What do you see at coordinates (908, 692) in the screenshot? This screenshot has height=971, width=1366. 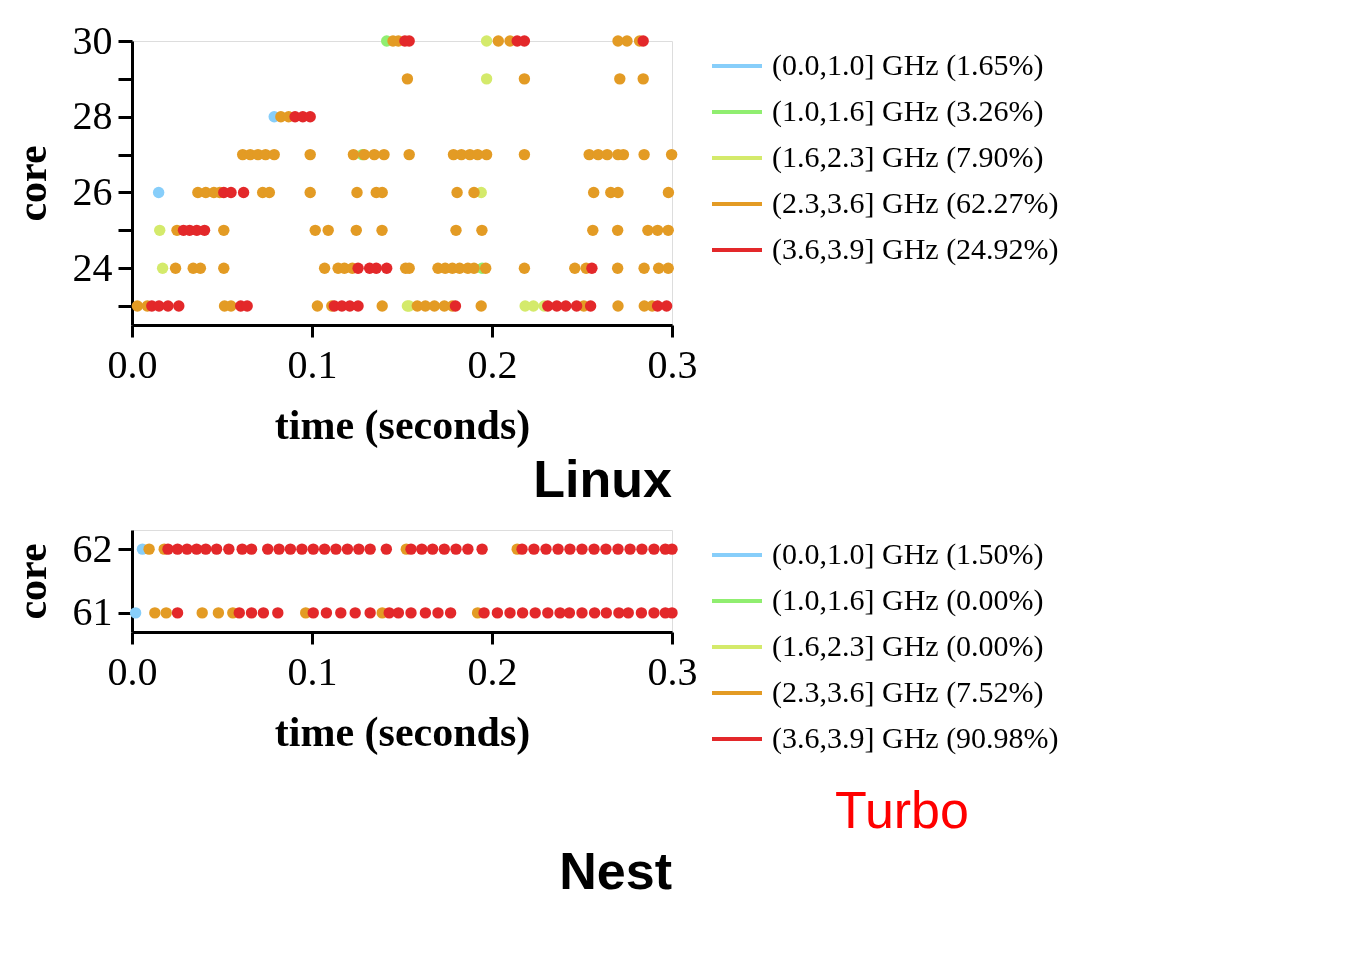 I see `legend-label: (2.3,3.6] GHz (7.52%)` at bounding box center [908, 692].